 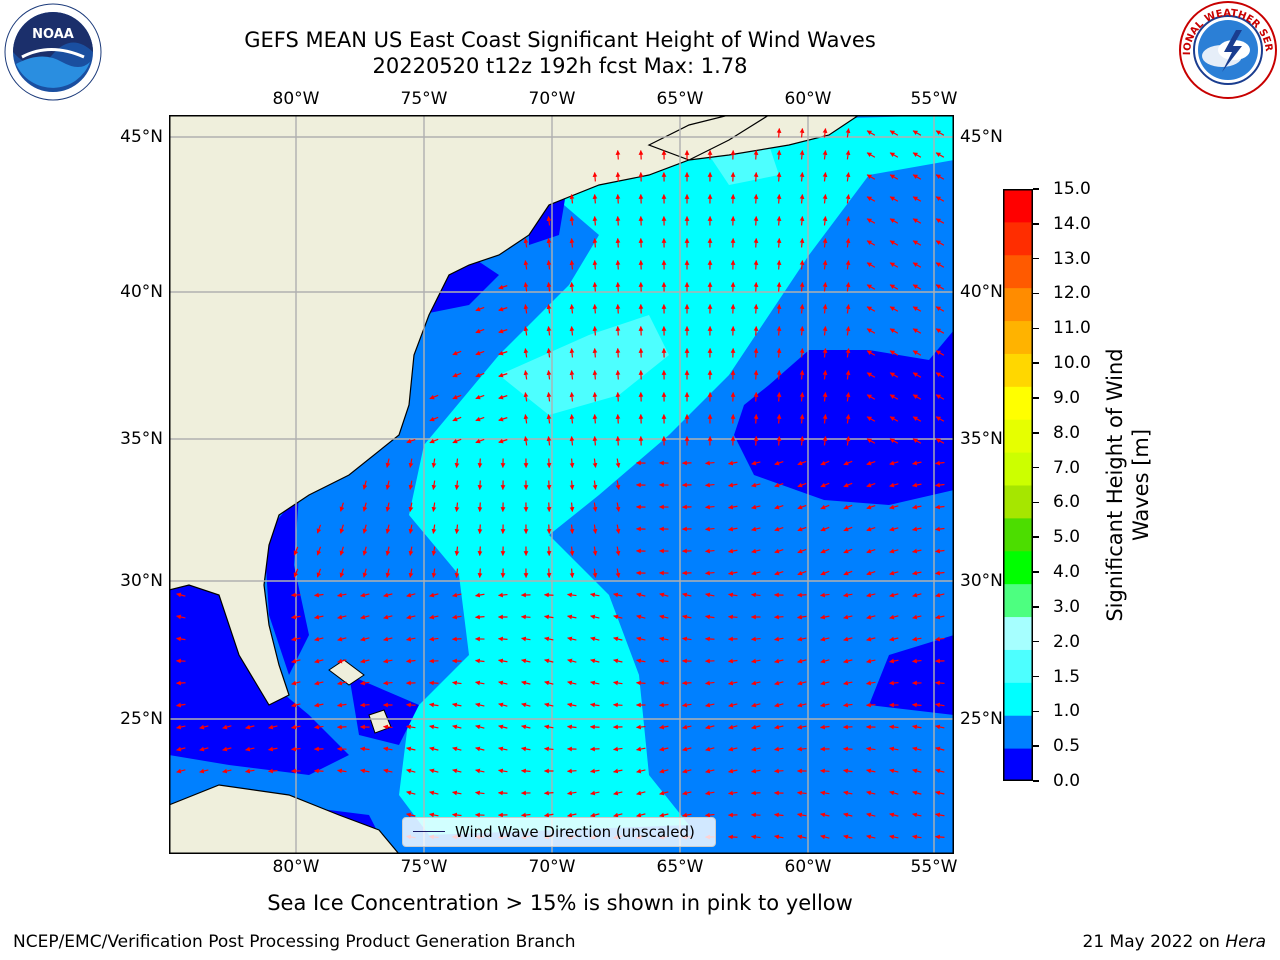 I want to click on noaa-logo: NOAA, so click(x=53, y=52).